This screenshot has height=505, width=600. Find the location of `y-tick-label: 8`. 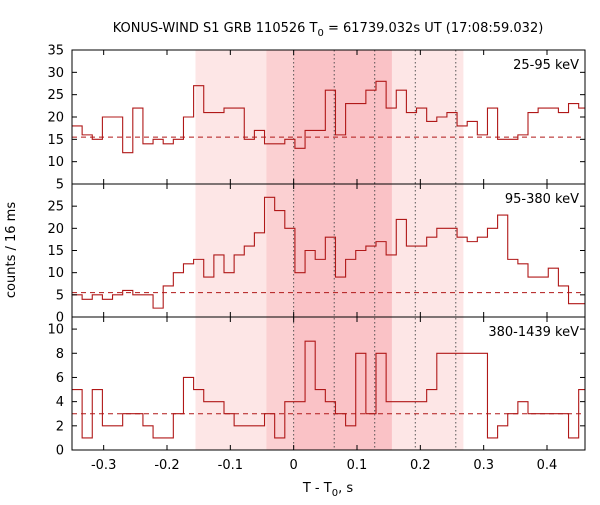

y-tick-label: 8 is located at coordinates (60, 354).